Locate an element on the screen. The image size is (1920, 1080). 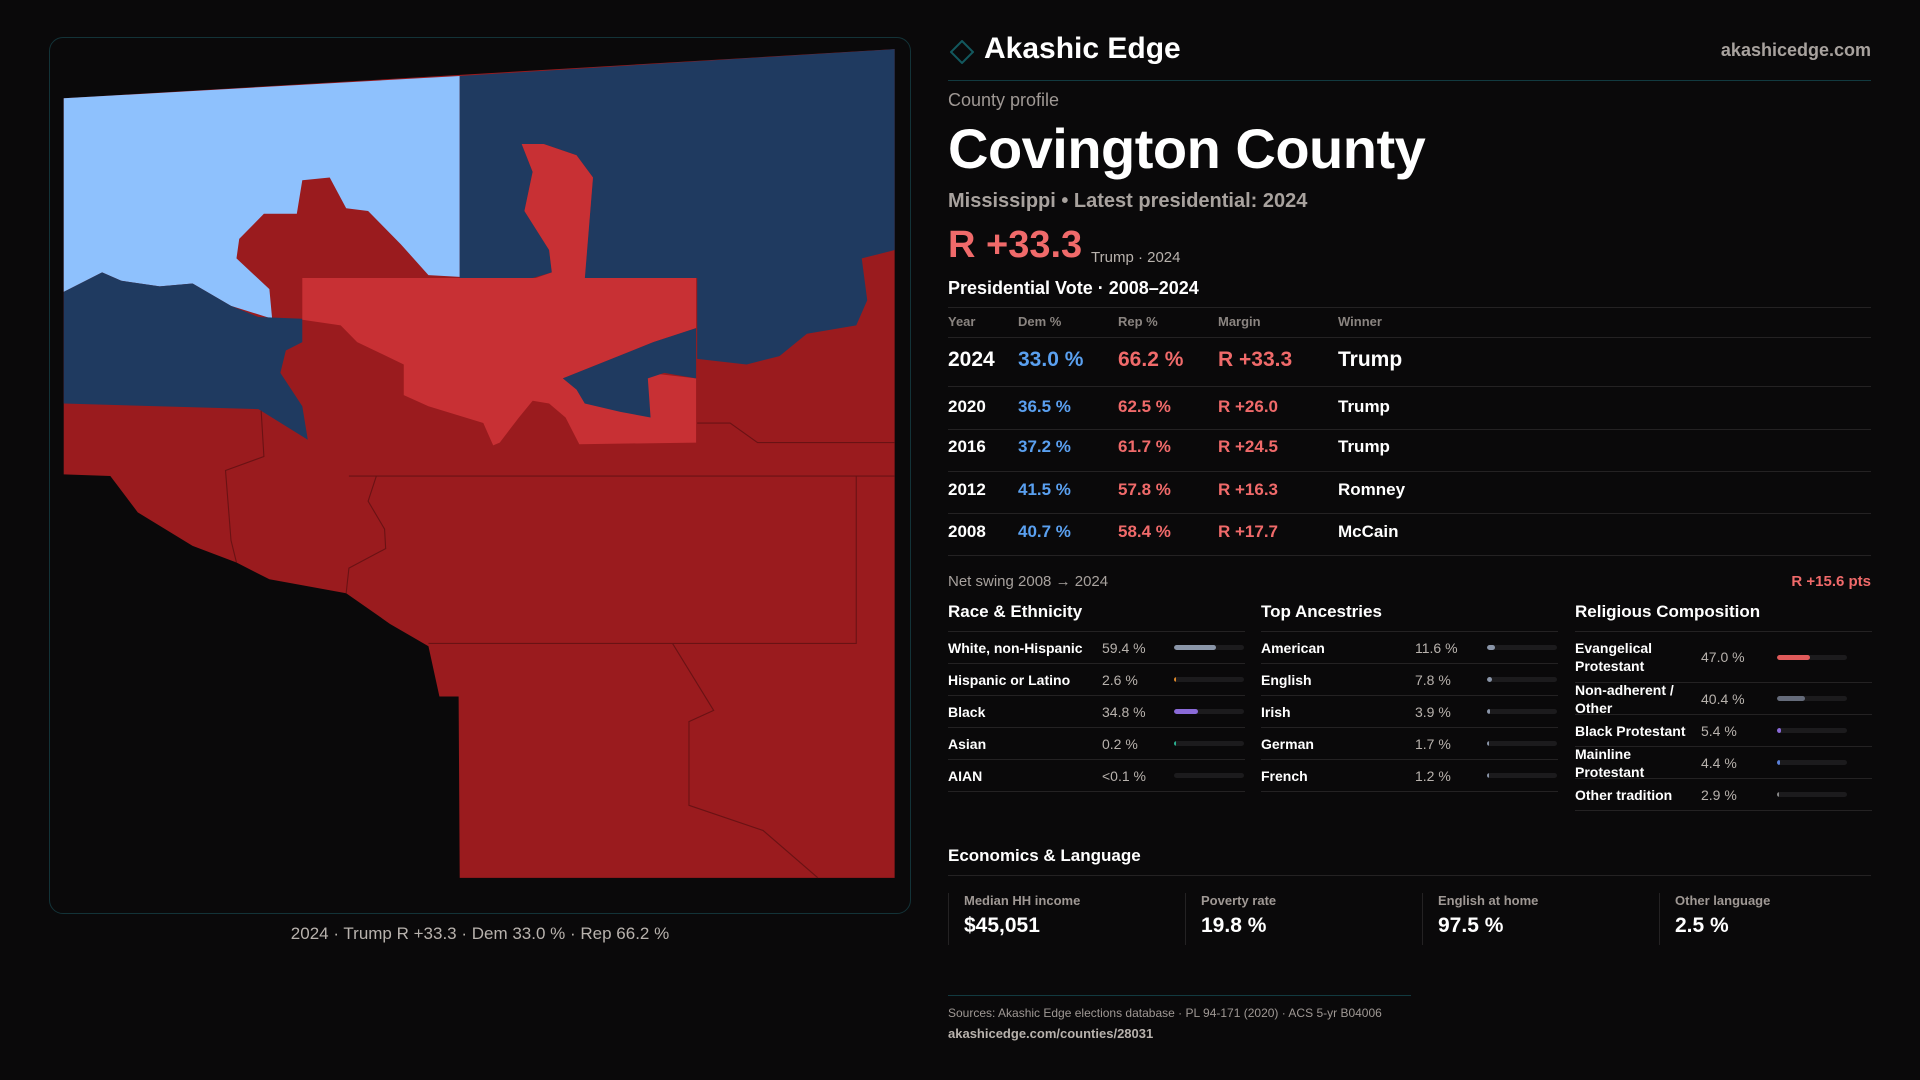
table-cell-dem: 36.5 % is located at coordinates (1044, 406).